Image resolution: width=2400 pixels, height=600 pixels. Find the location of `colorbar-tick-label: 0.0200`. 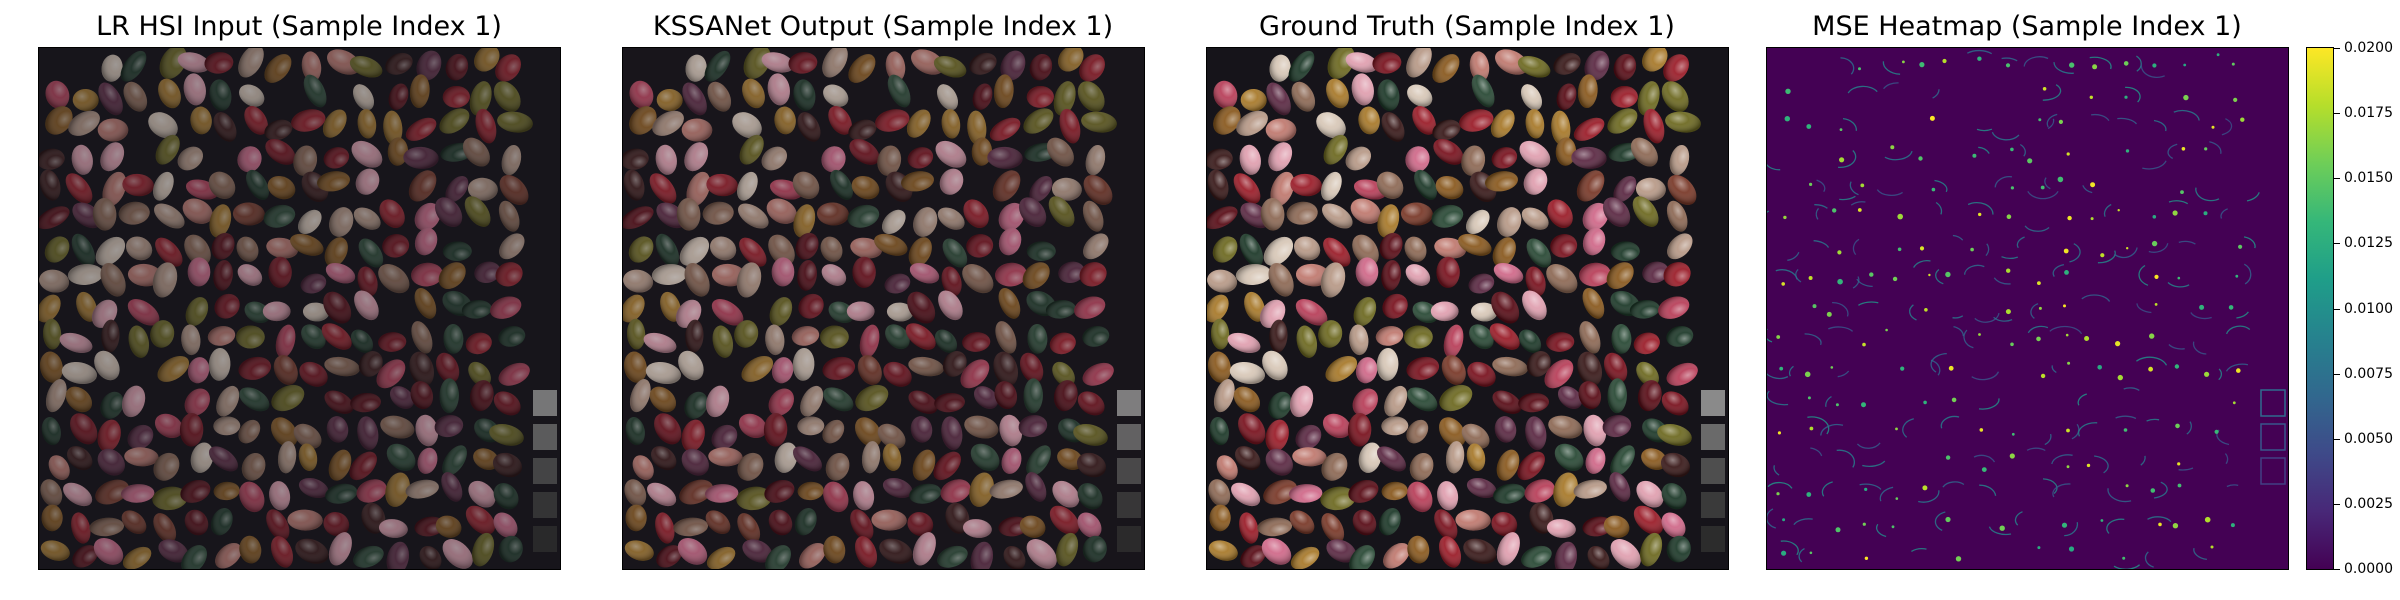

colorbar-tick-label: 0.0200 is located at coordinates (2368, 48).